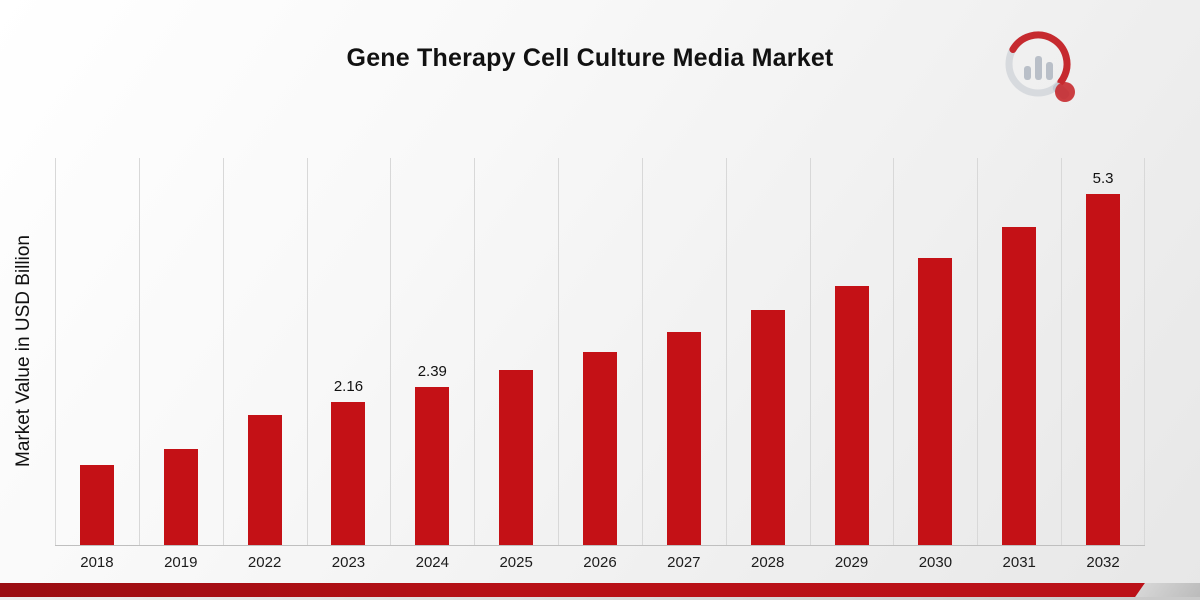  I want to click on x-tick-label: 2022, so click(264, 562).